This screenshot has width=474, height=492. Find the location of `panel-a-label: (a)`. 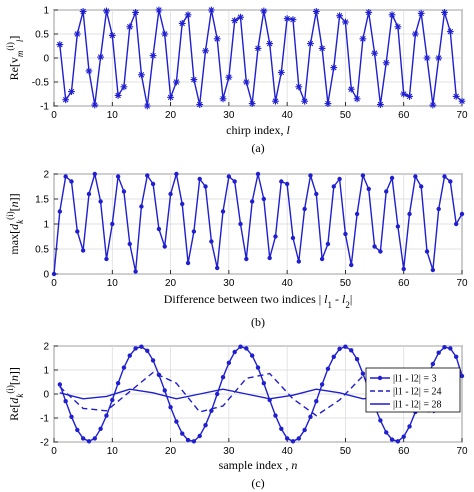

panel-a-label: (a) is located at coordinates (257, 148).